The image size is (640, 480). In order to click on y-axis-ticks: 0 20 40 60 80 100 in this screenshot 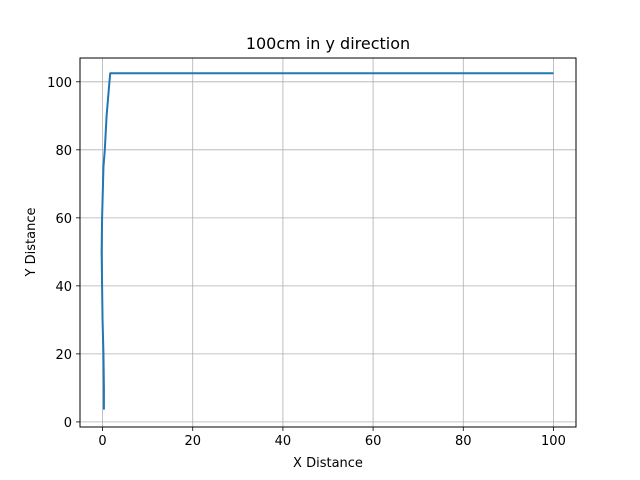, I will do `click(63, 253)`.